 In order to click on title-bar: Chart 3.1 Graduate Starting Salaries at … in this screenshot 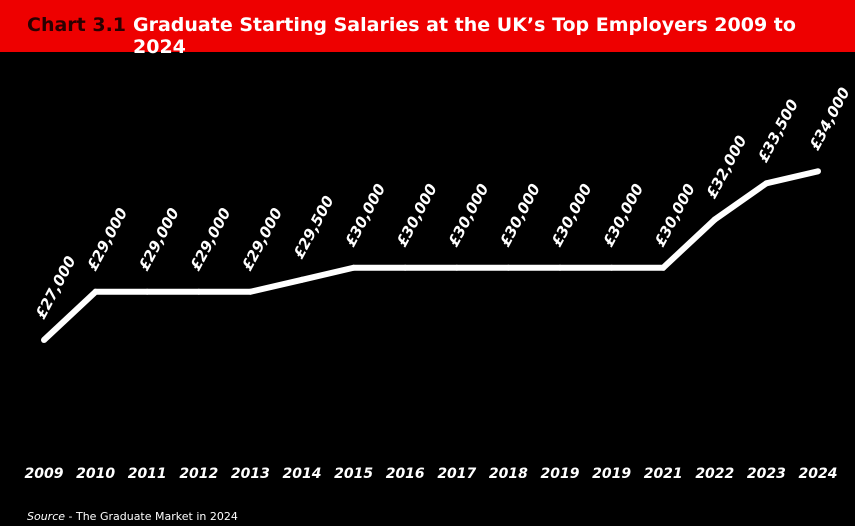, I will do `click(427, 29)`.